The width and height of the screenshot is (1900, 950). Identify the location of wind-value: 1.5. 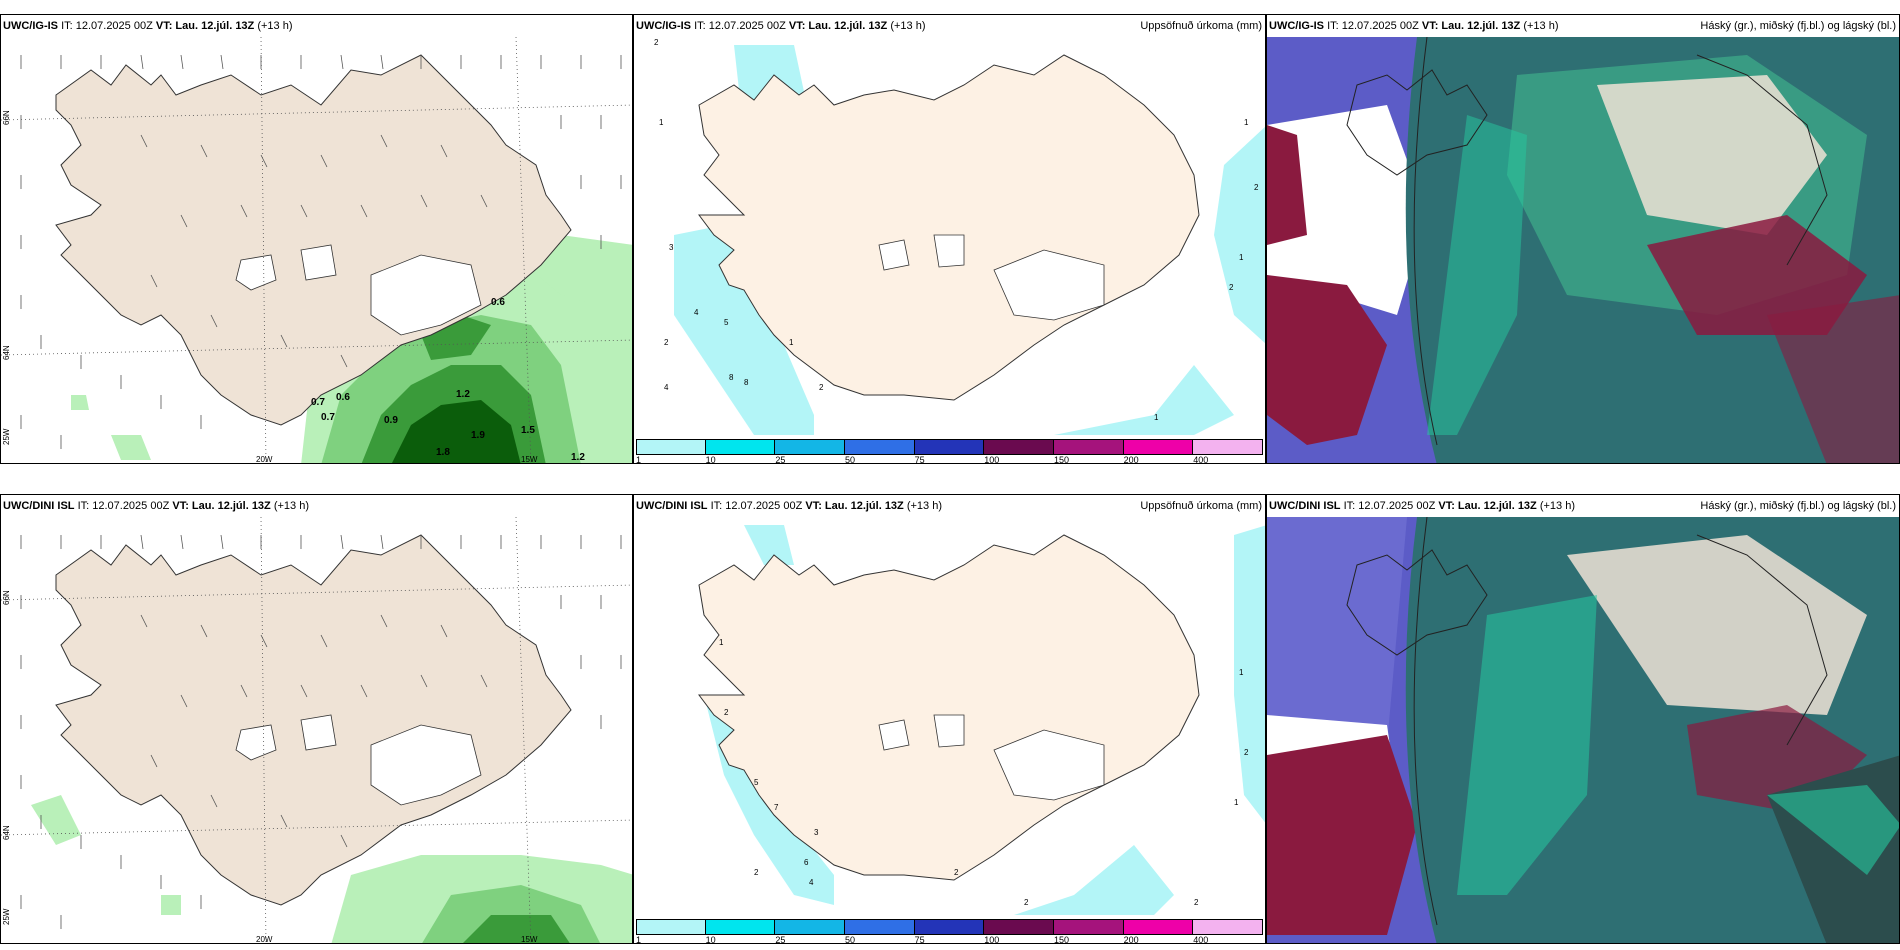
(528, 430).